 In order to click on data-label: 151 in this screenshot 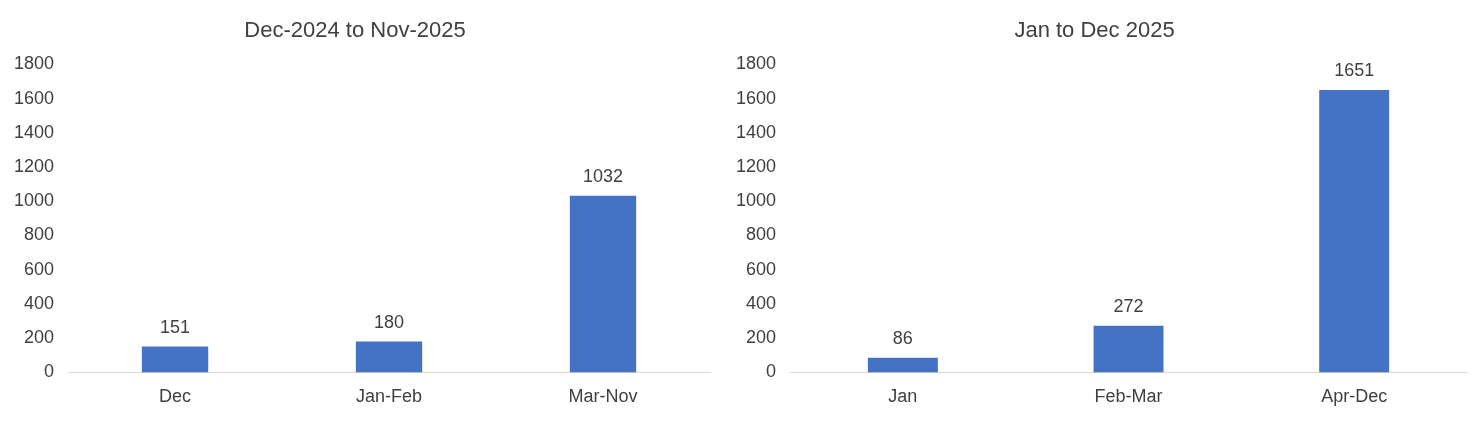, I will do `click(175, 326)`.